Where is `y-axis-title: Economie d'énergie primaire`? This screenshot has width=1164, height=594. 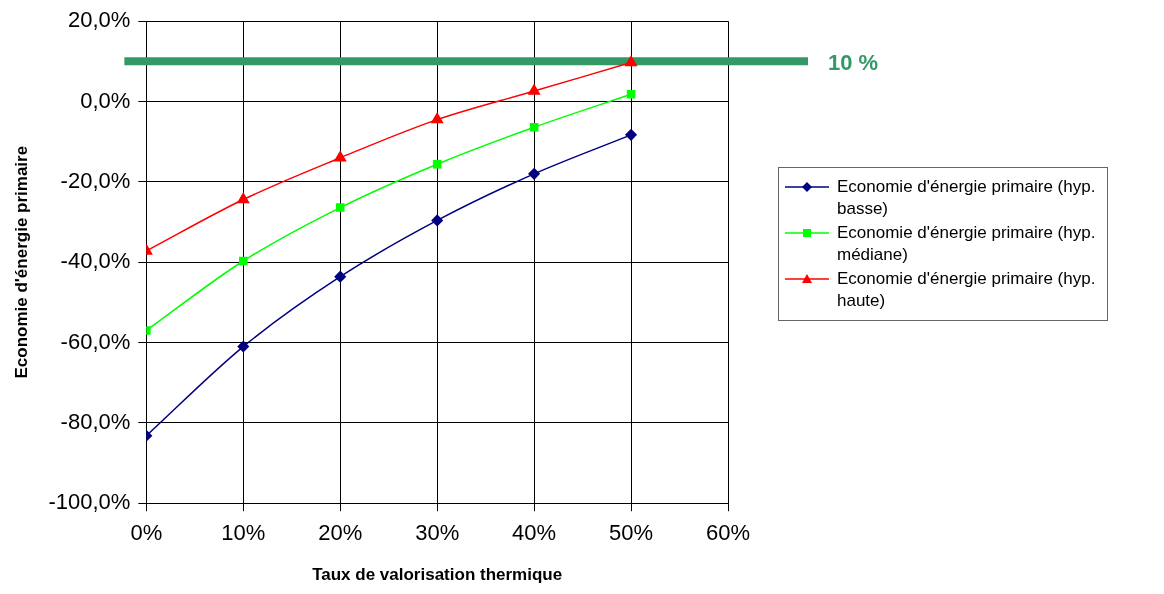
y-axis-title: Economie d'énergie primaire is located at coordinates (21, 262).